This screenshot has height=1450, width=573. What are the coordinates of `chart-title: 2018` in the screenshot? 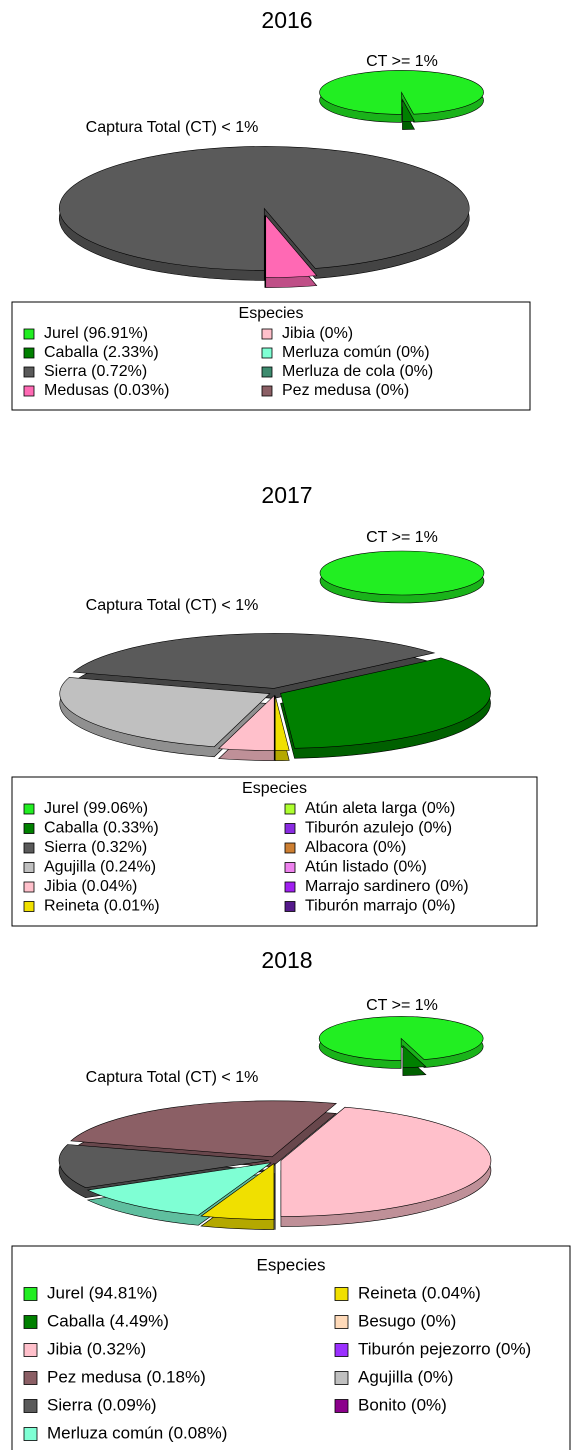 It's located at (286, 960).